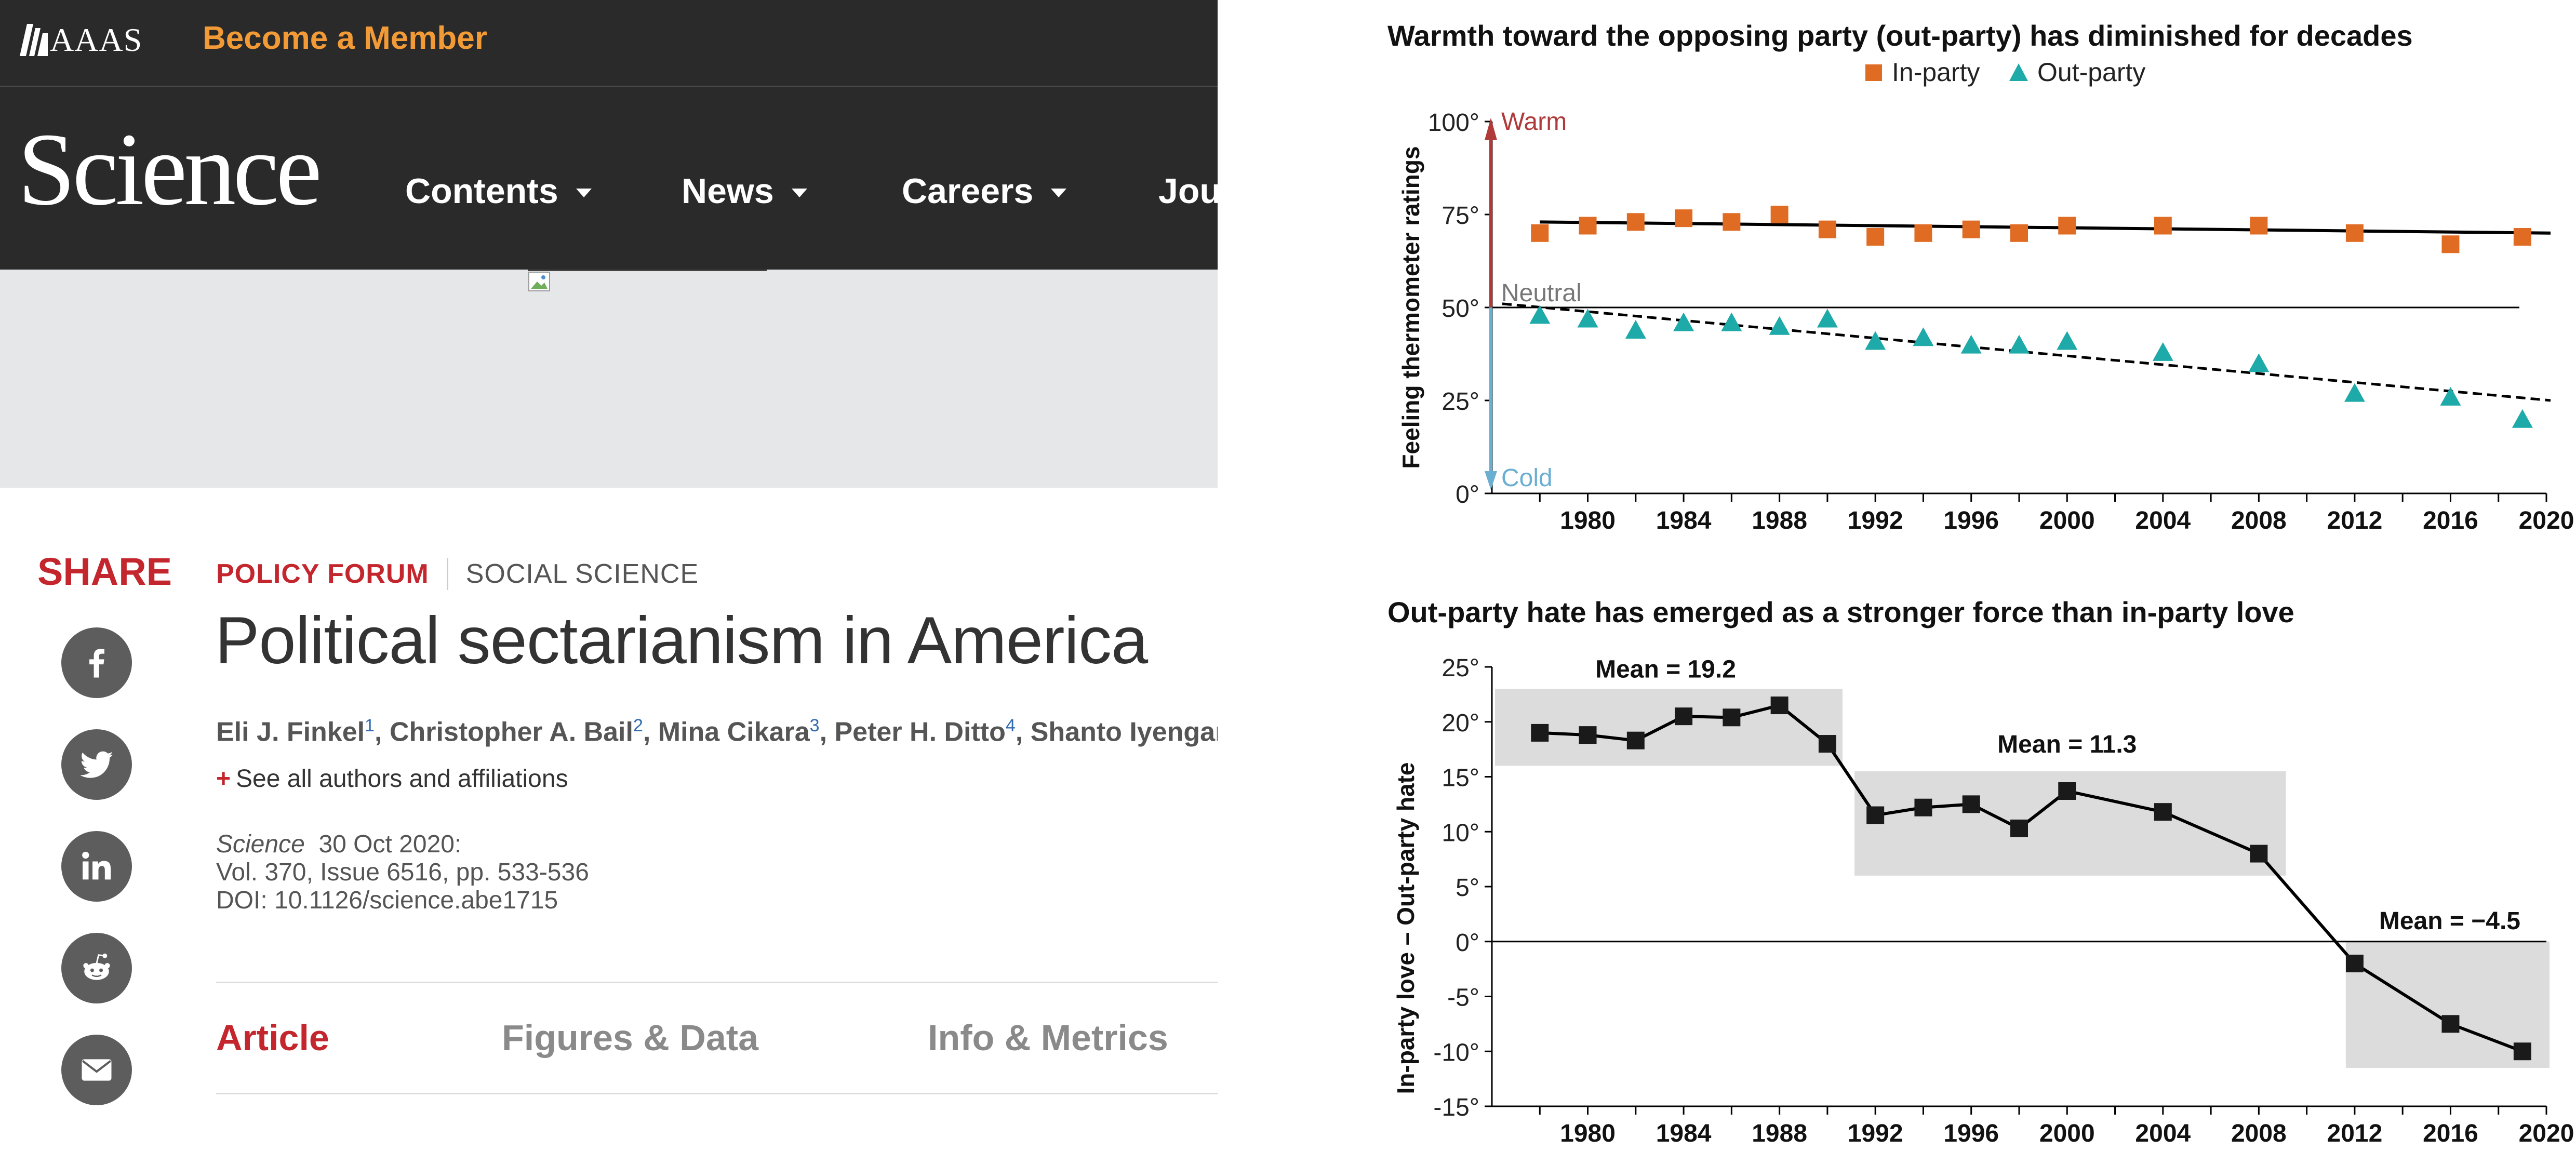 The width and height of the screenshot is (2576, 1165). I want to click on tab-info-metrics: Info & Metrics, so click(1048, 1038).